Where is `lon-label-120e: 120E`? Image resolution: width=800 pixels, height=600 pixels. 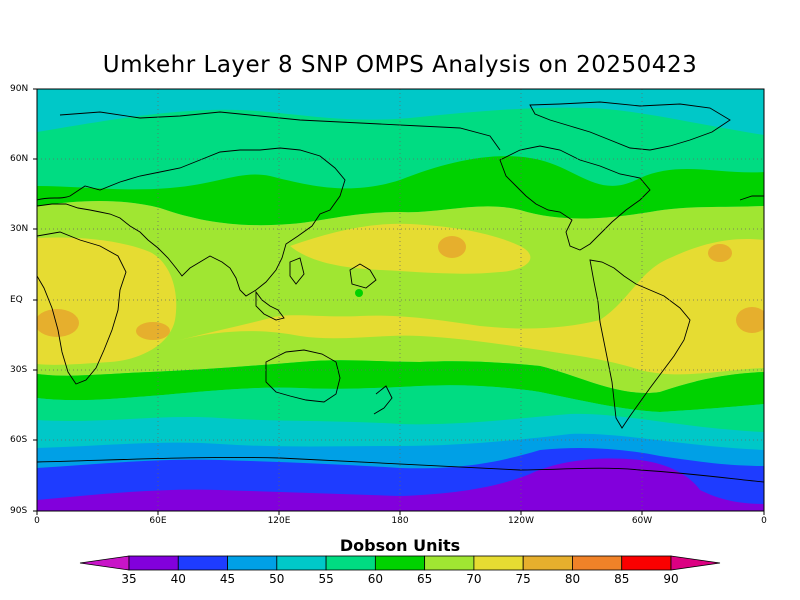
lon-label-120e: 120E is located at coordinates (279, 521).